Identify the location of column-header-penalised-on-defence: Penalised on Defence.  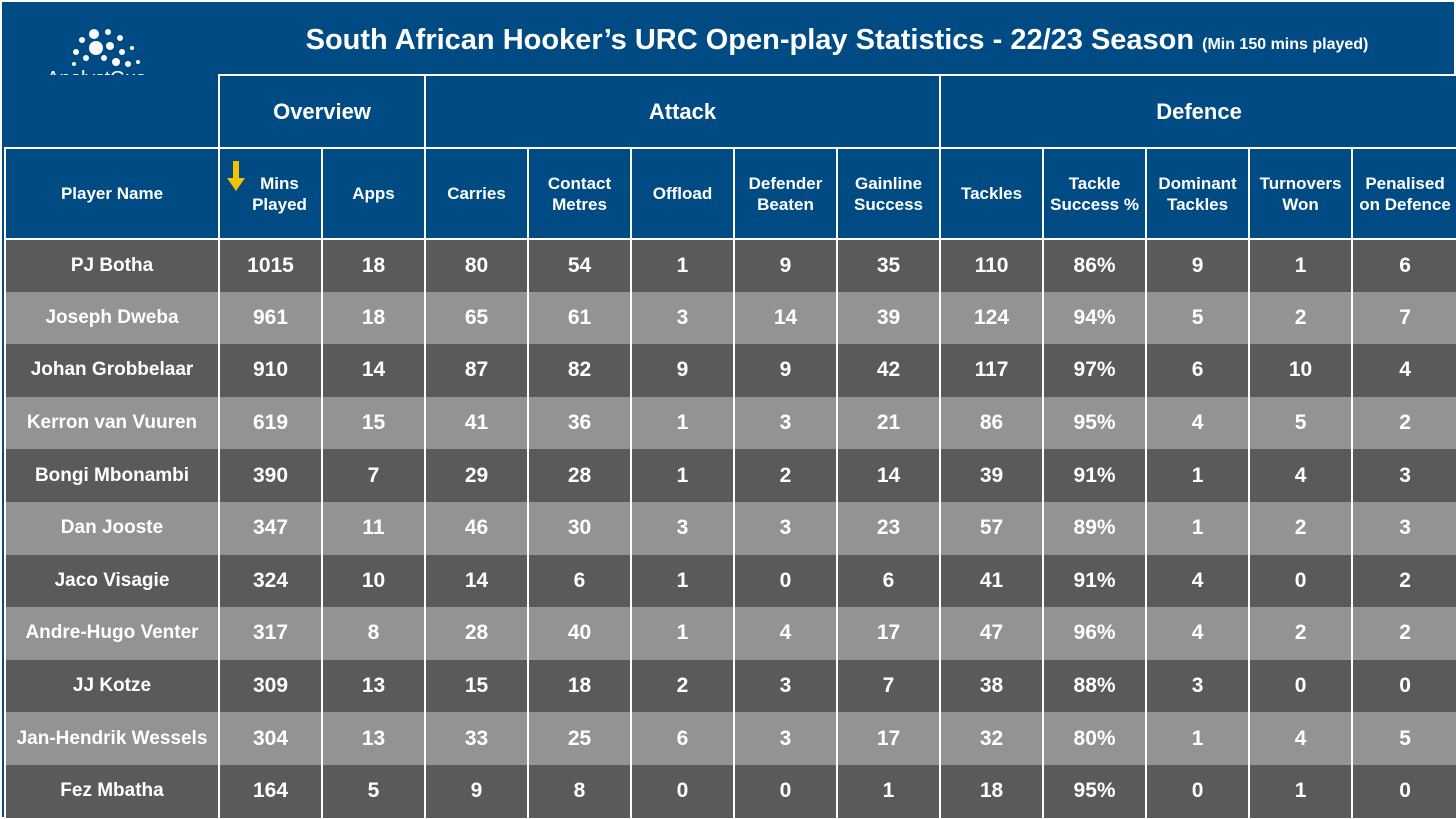
(1403, 193).